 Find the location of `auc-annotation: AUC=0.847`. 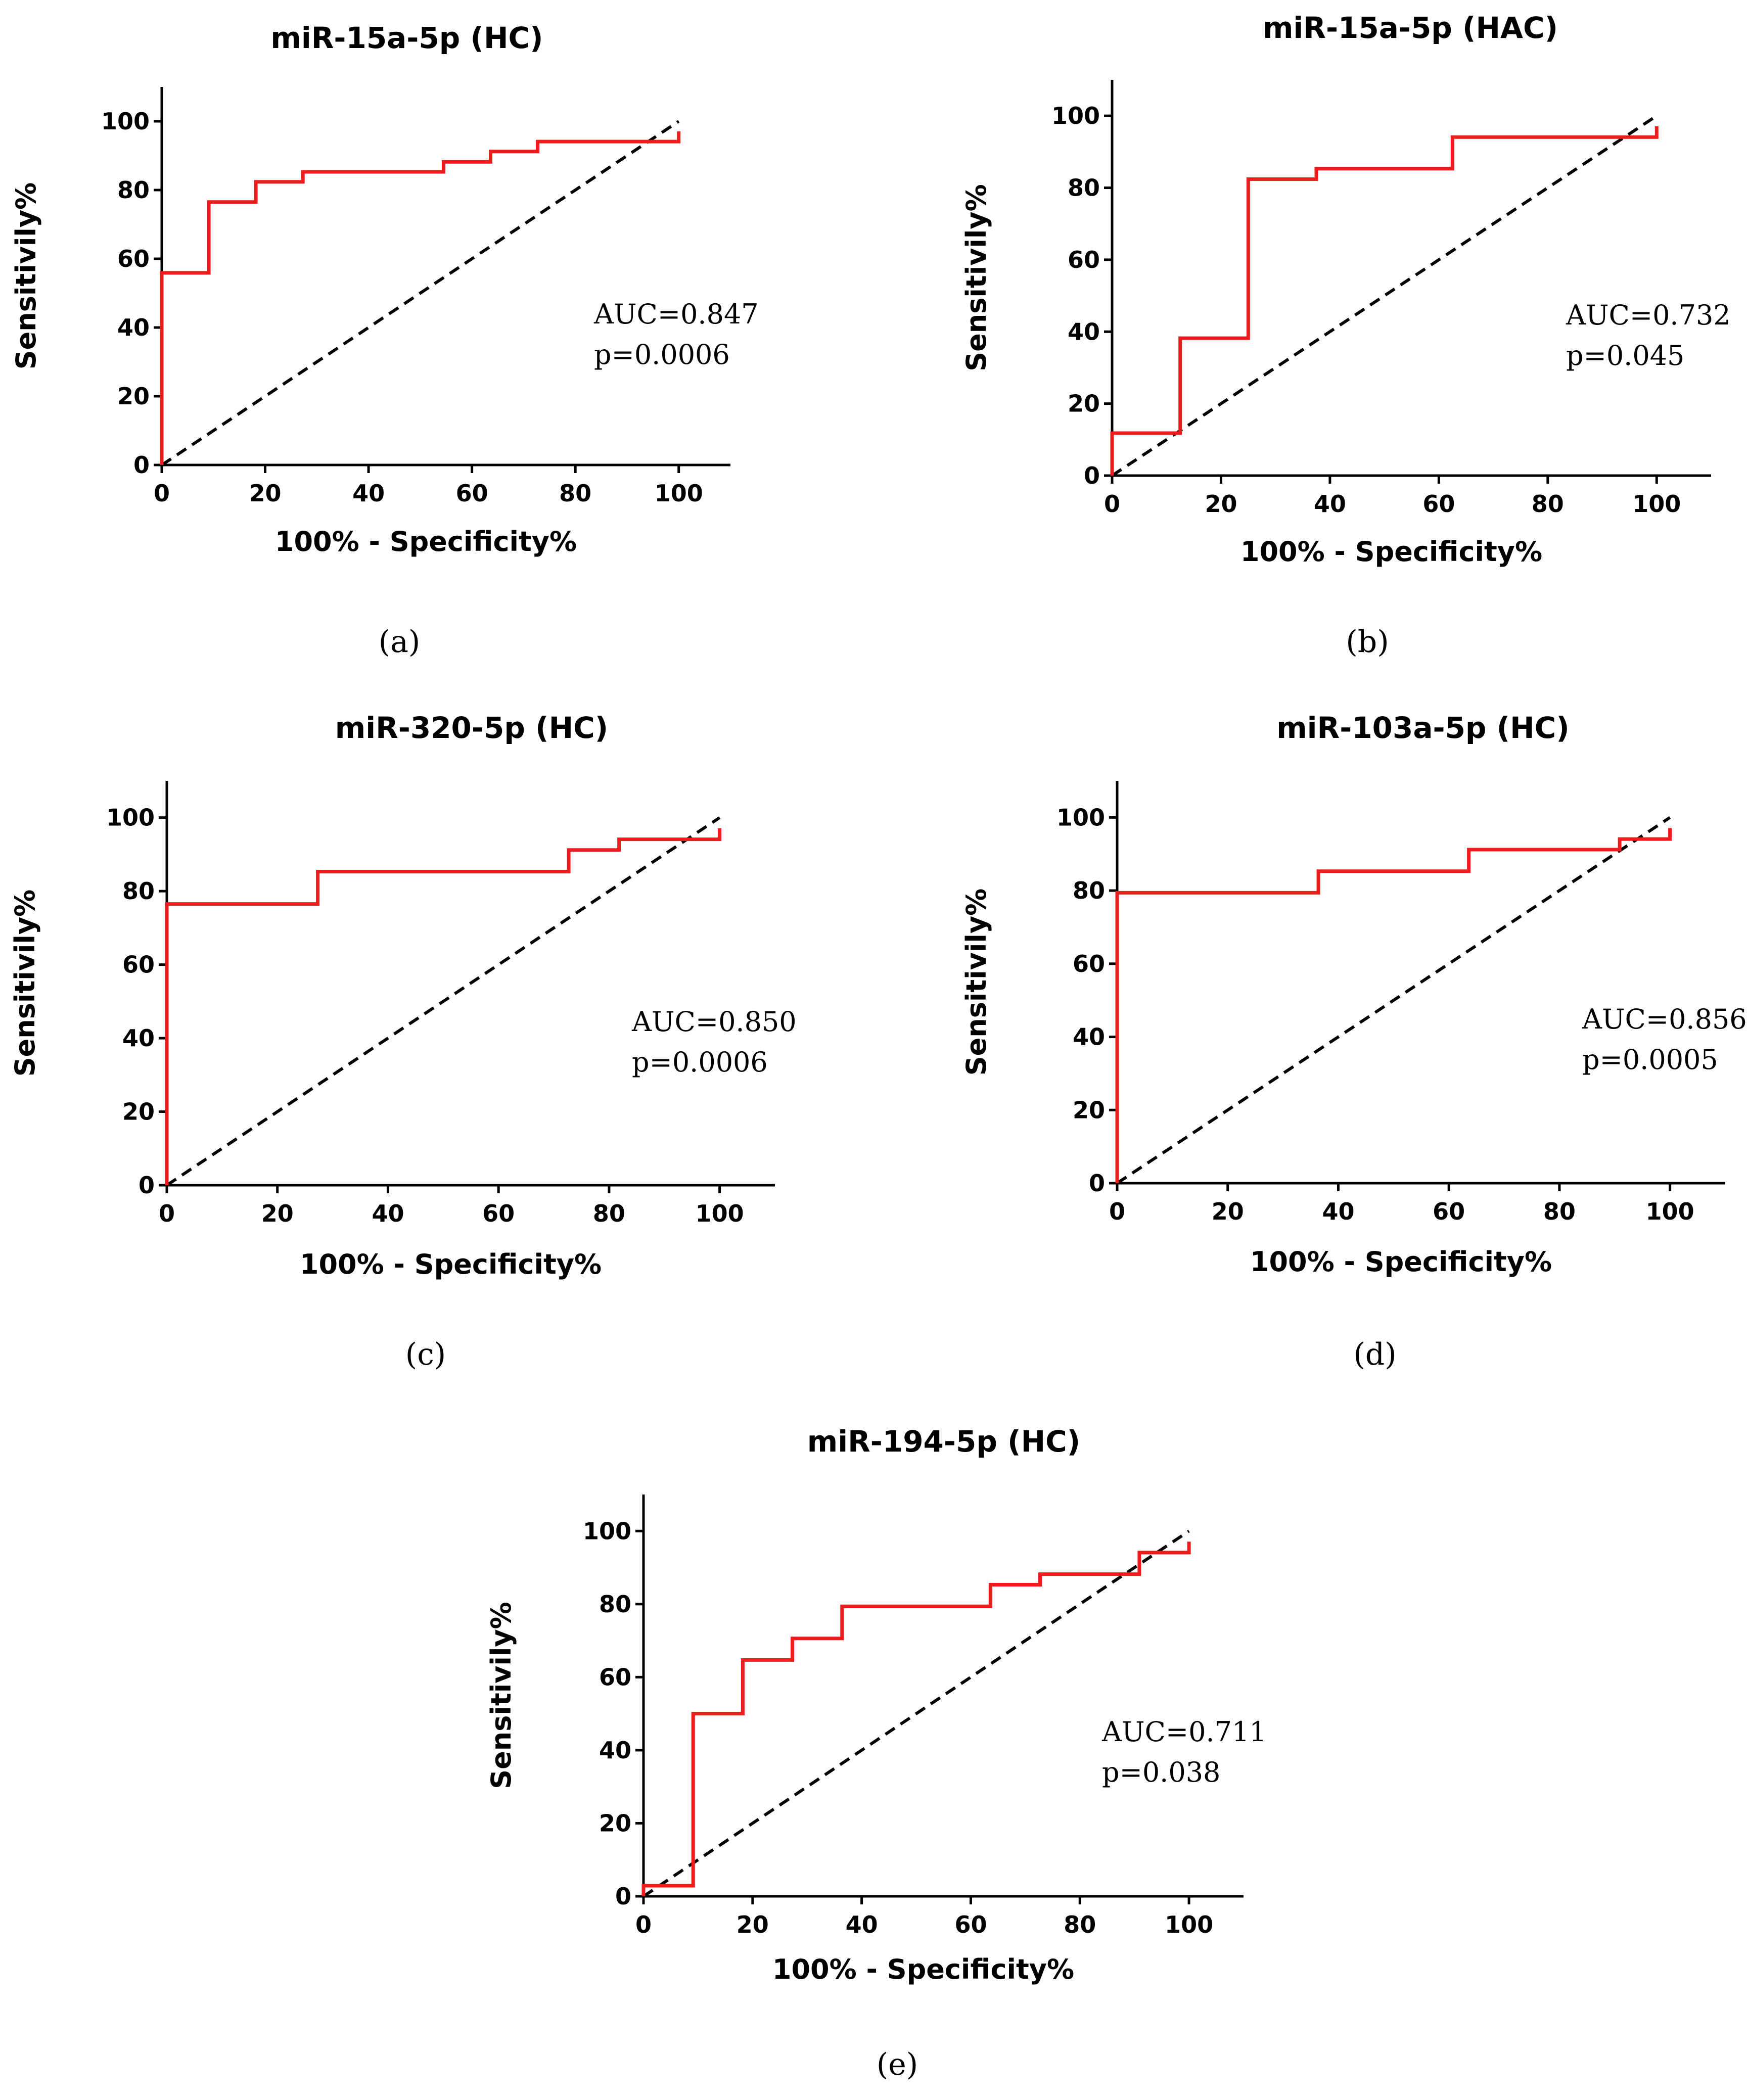

auc-annotation: AUC=0.847 is located at coordinates (676, 314).